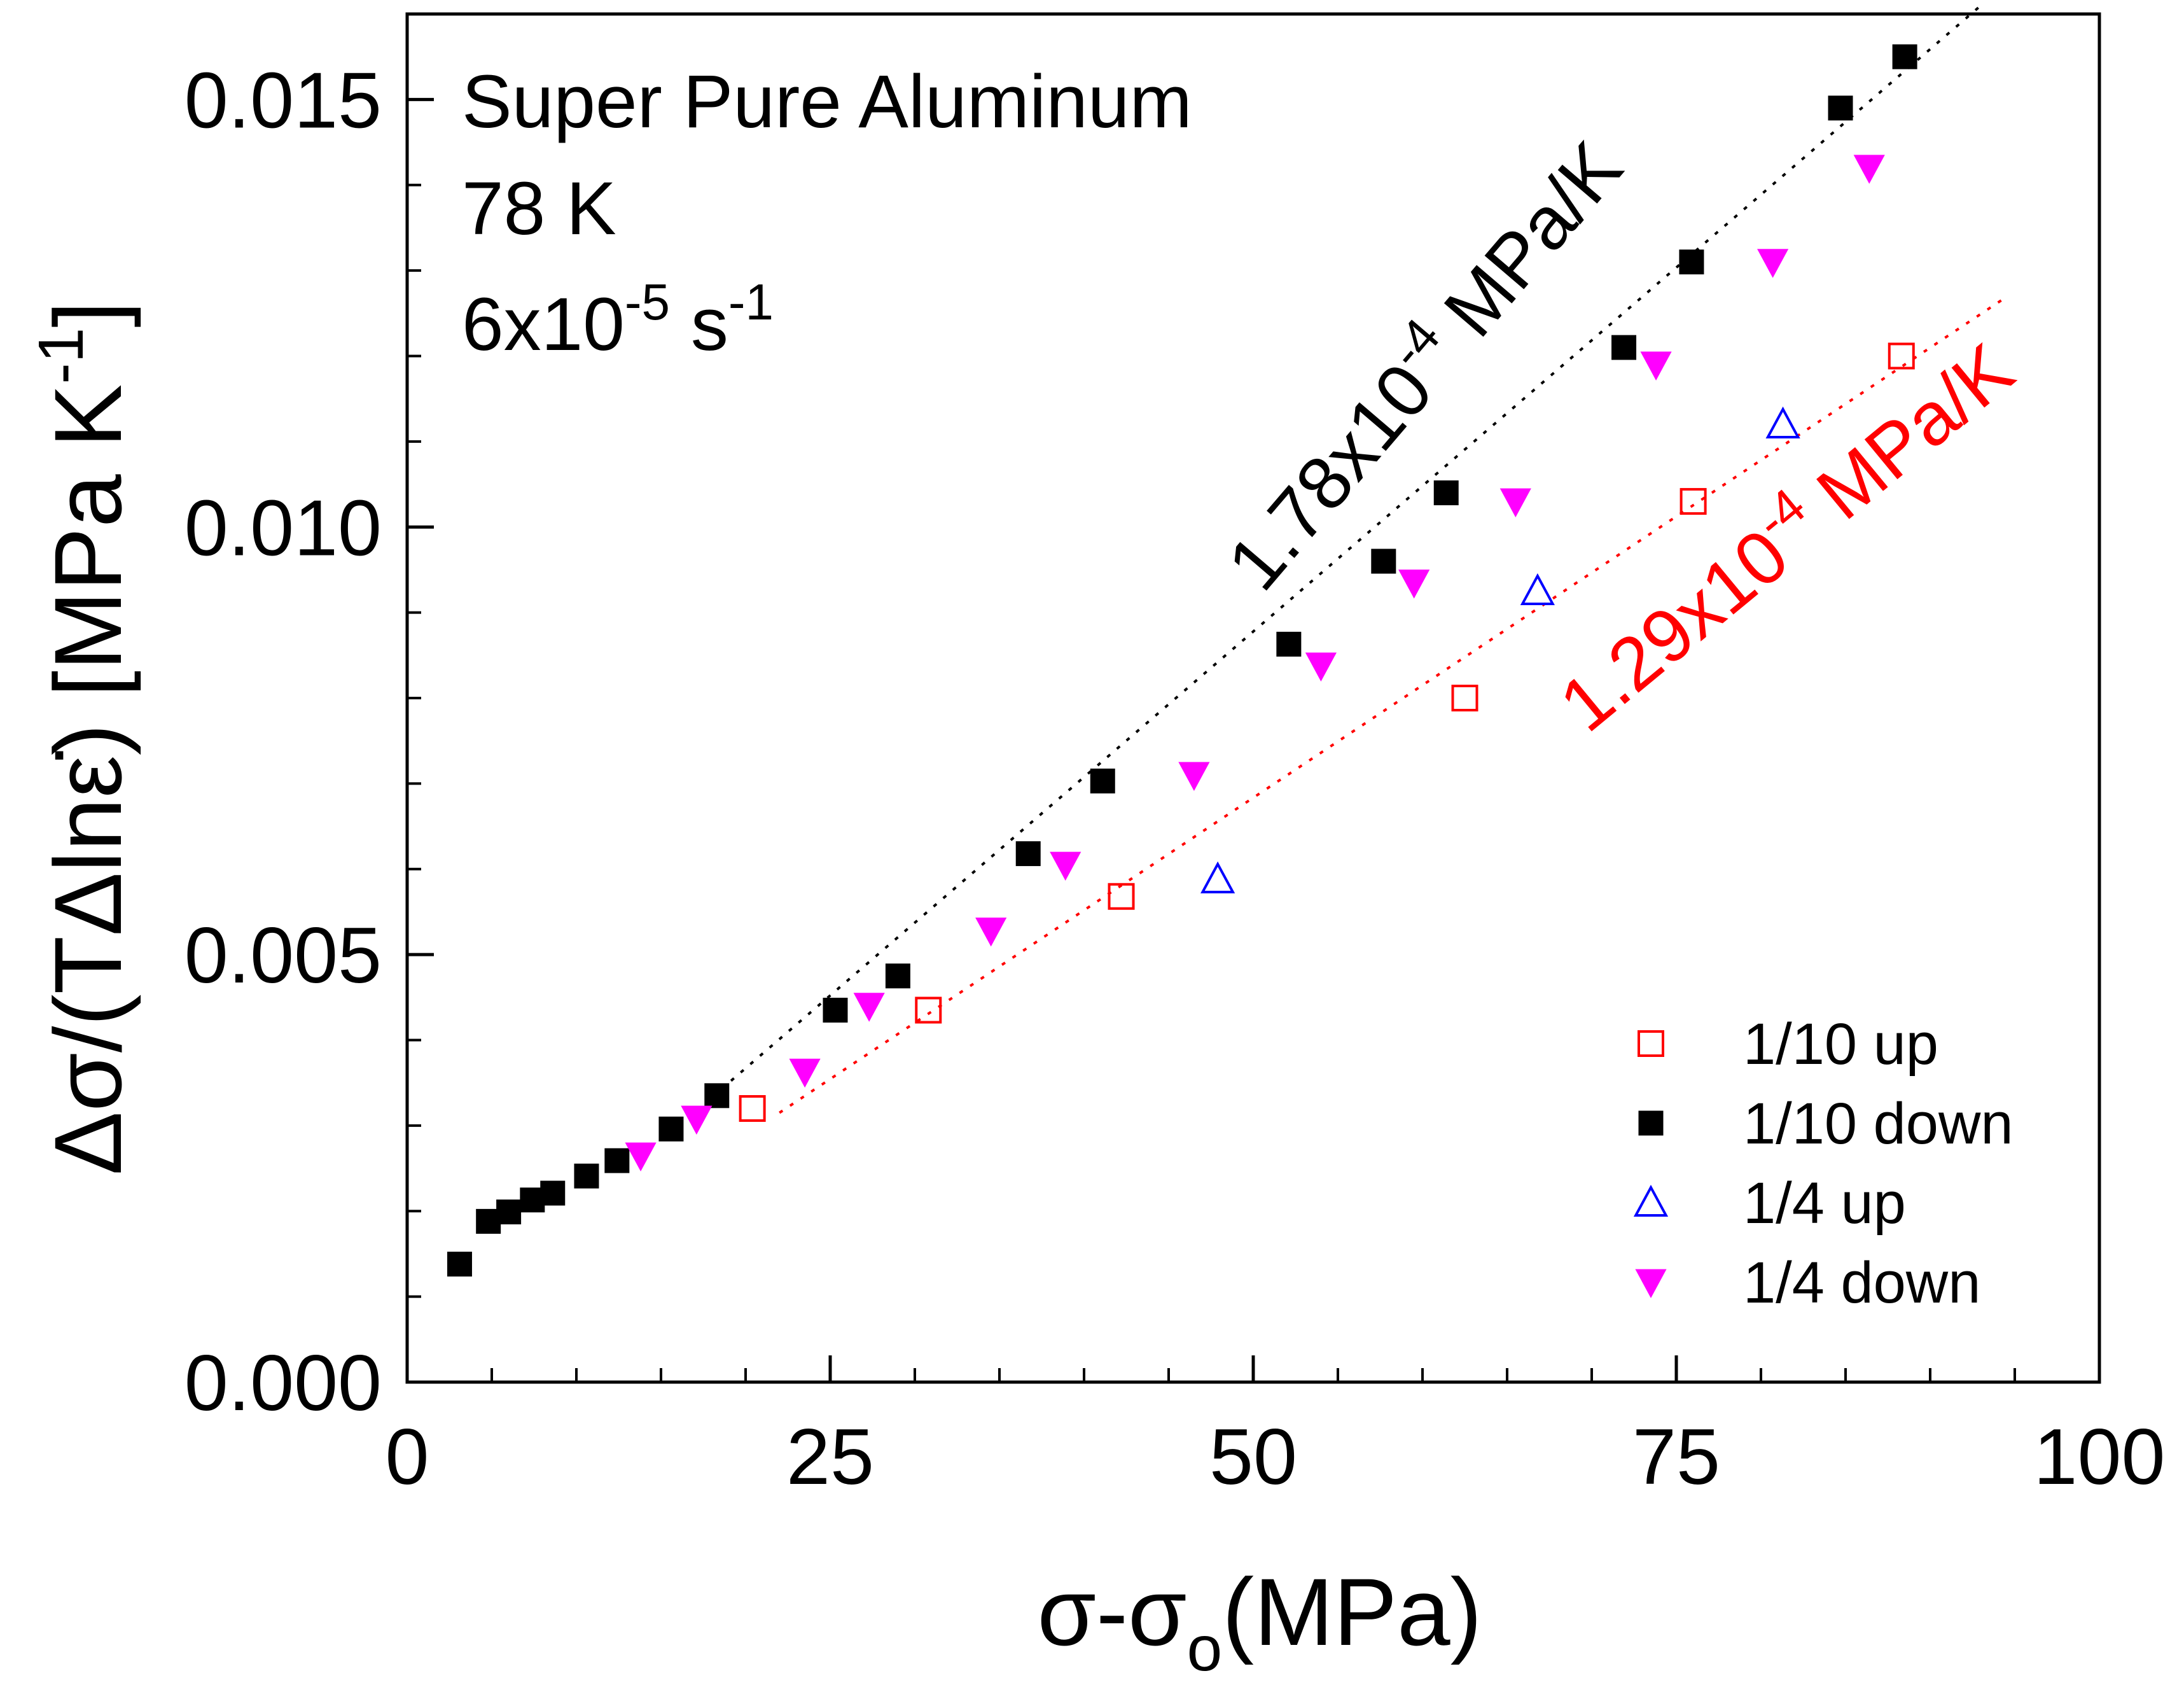  I want to click on legend: 1/10 up 1/10 down 1/4 up 1/4 down, so click(1824, 1163).